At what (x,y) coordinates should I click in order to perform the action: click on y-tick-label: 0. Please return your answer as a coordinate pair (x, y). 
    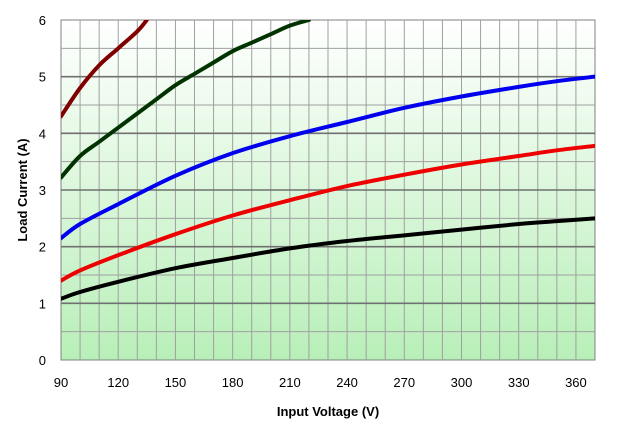
    Looking at the image, I should click on (42, 360).